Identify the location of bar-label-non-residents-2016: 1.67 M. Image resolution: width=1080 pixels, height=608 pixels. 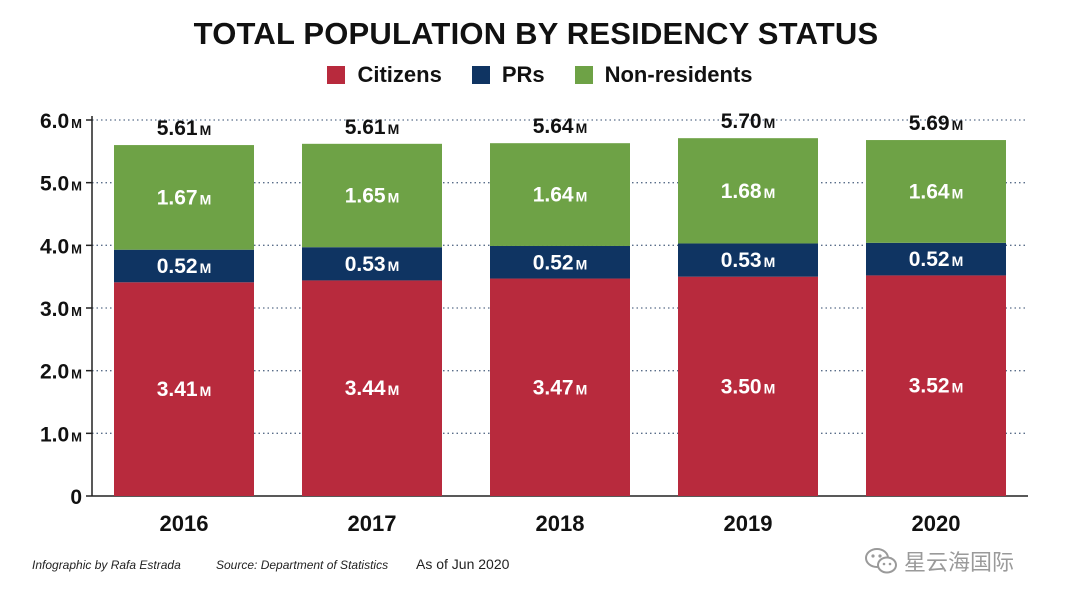
(184, 197).